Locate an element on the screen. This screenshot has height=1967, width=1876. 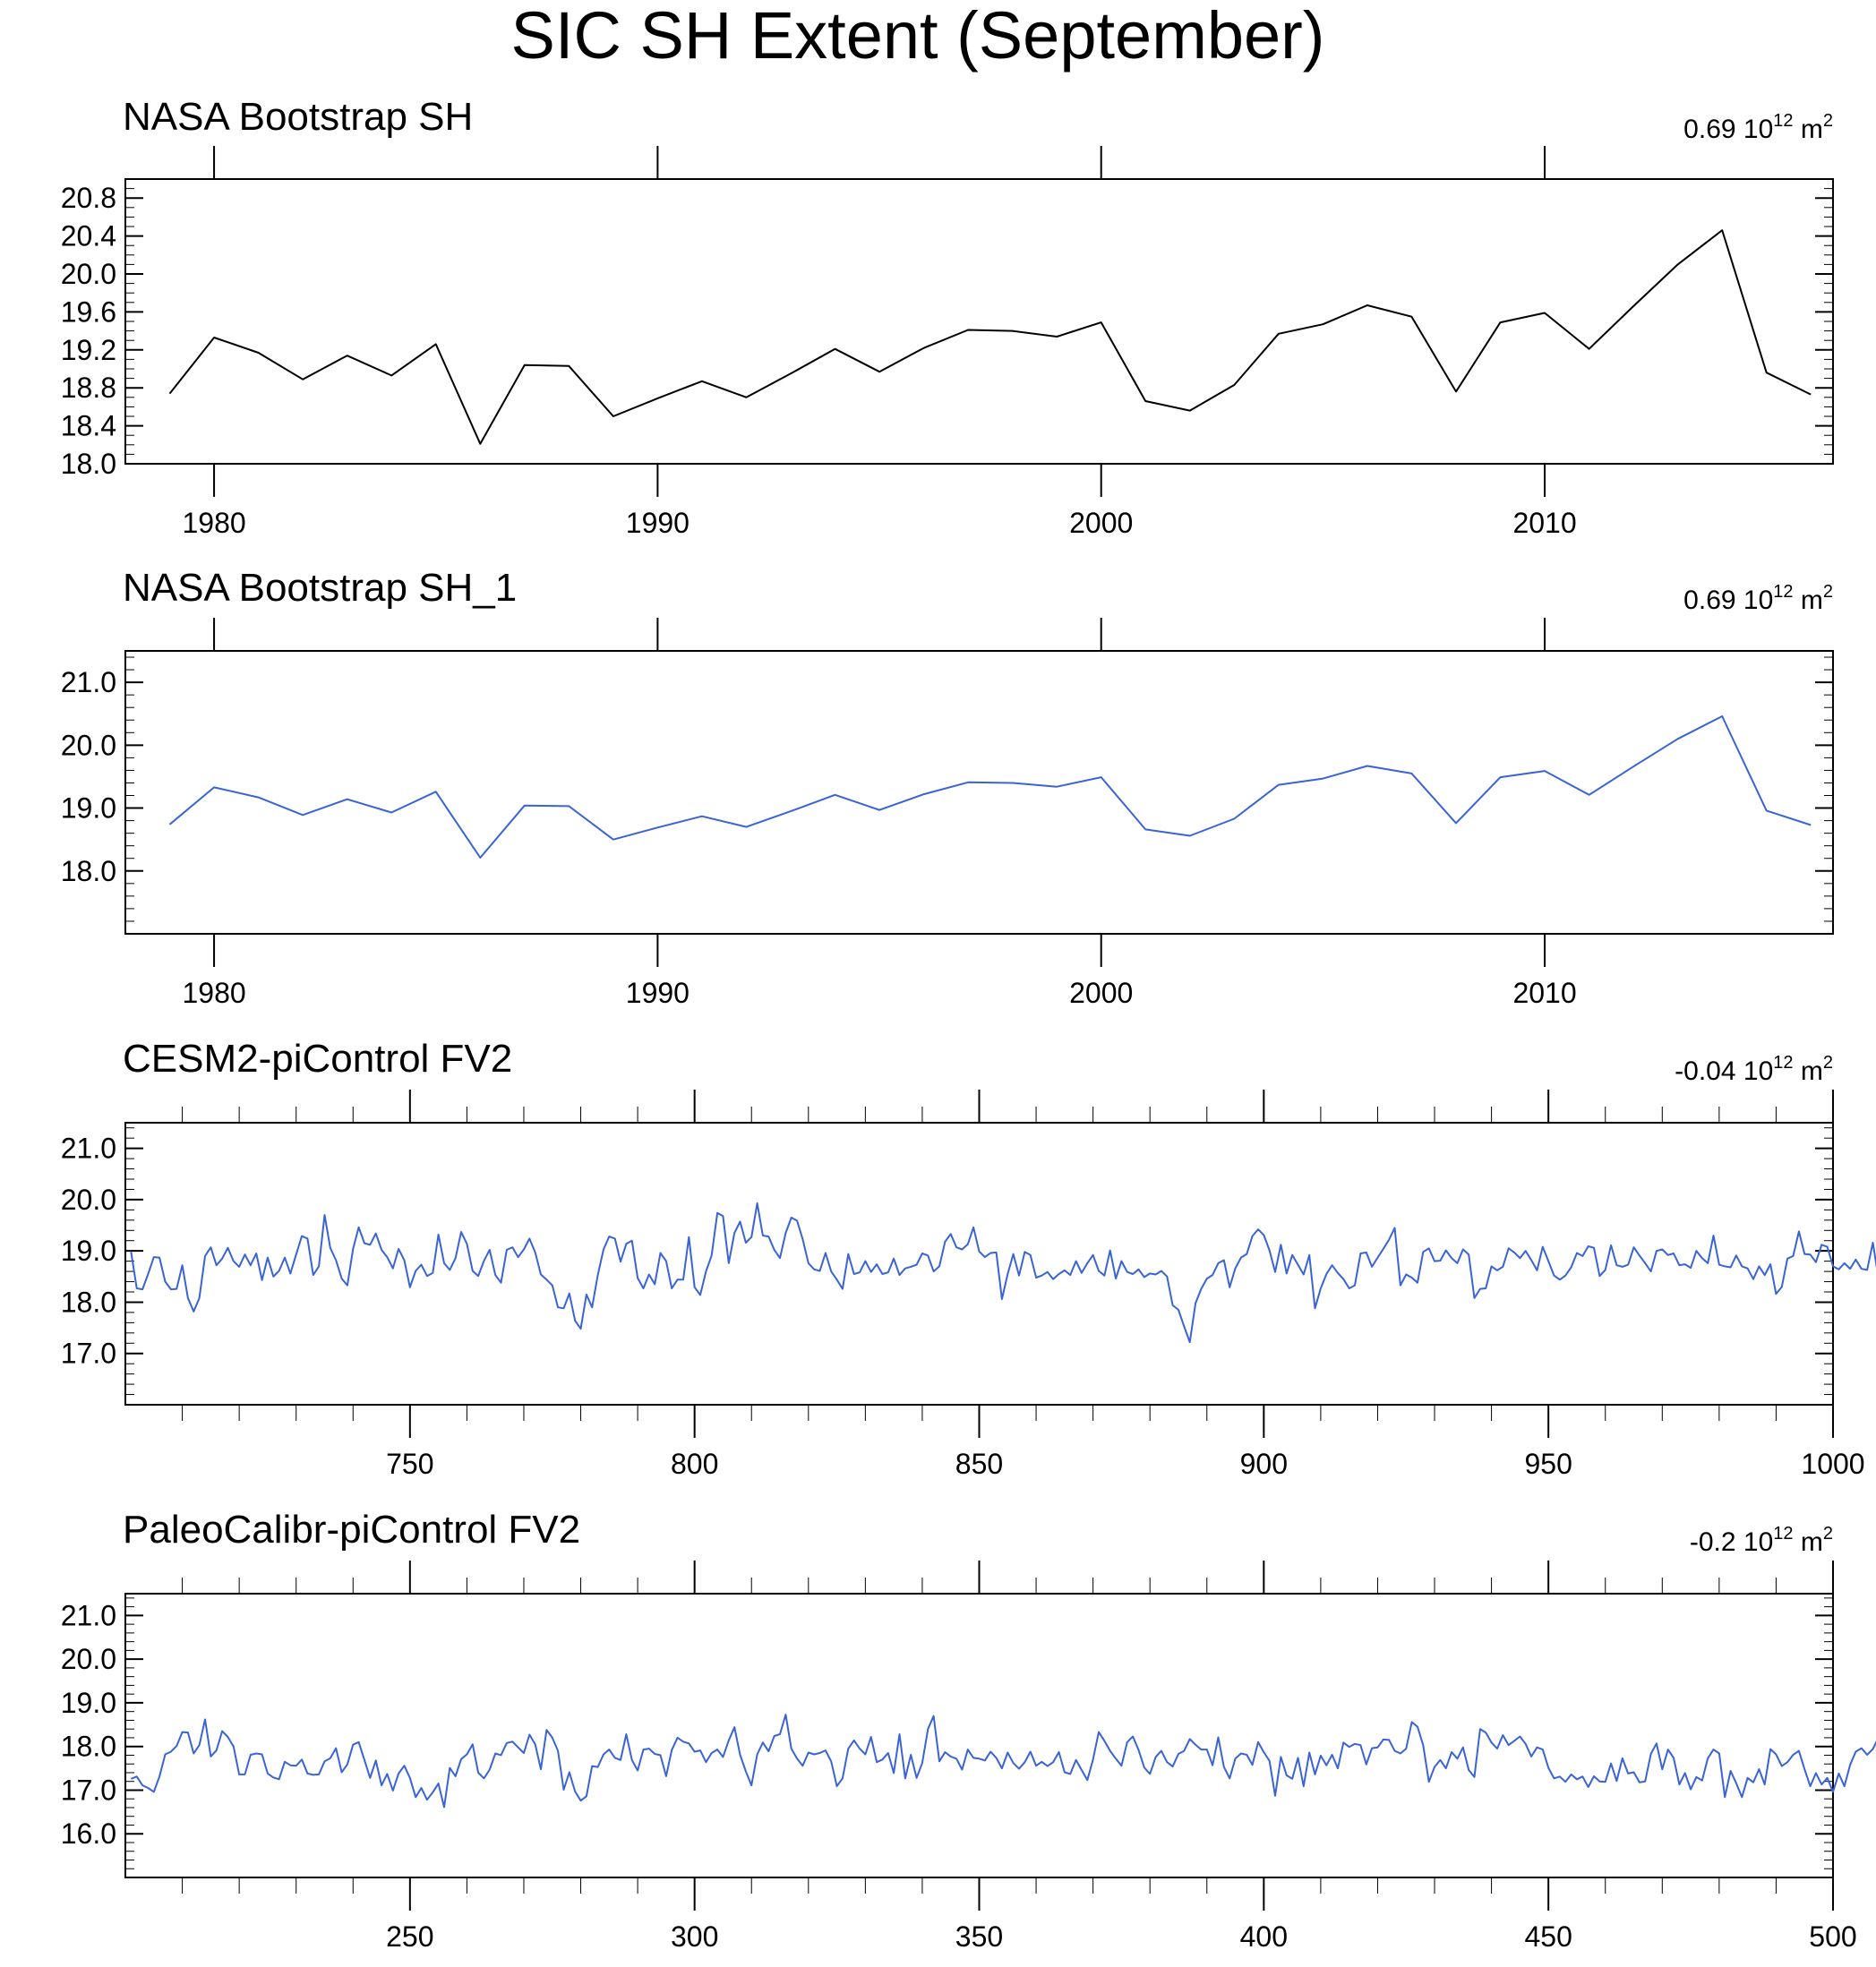
x-tick-label: 850 is located at coordinates (979, 1464).